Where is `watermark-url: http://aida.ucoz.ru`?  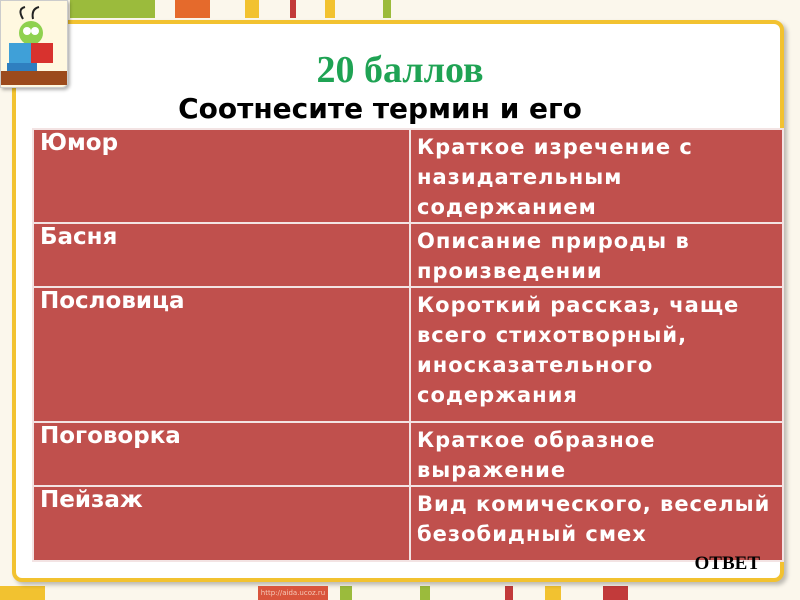
watermark-url: http://aida.ucoz.ru is located at coordinates (293, 593).